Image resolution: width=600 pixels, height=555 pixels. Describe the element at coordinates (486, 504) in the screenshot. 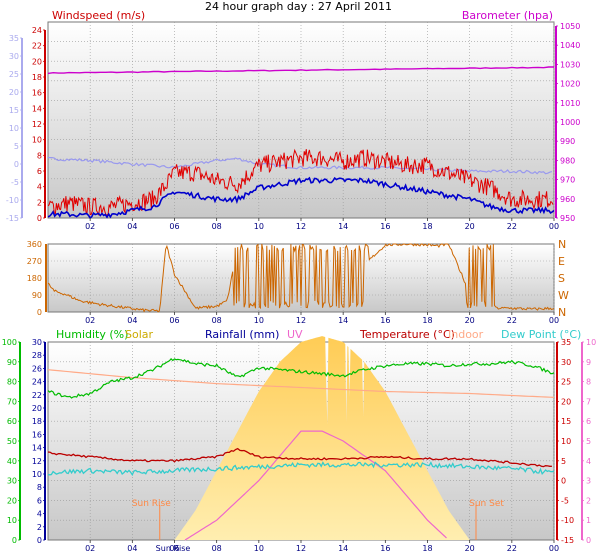

I see `sunset-label: Sun Set` at that location.